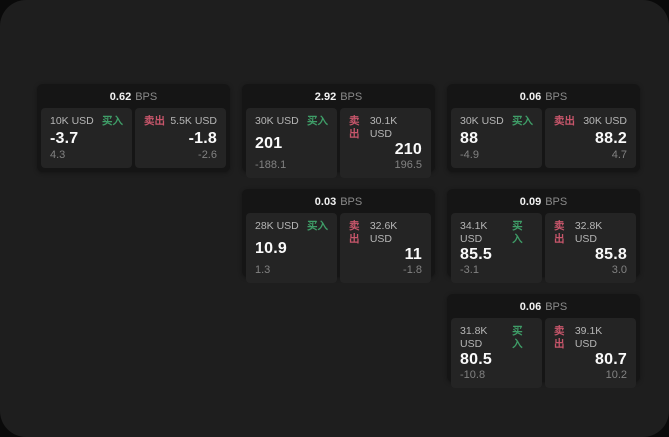 This screenshot has width=669, height=437. I want to click on buy-tile: 10K USD 买入 -3.7 4.3, so click(86, 138).